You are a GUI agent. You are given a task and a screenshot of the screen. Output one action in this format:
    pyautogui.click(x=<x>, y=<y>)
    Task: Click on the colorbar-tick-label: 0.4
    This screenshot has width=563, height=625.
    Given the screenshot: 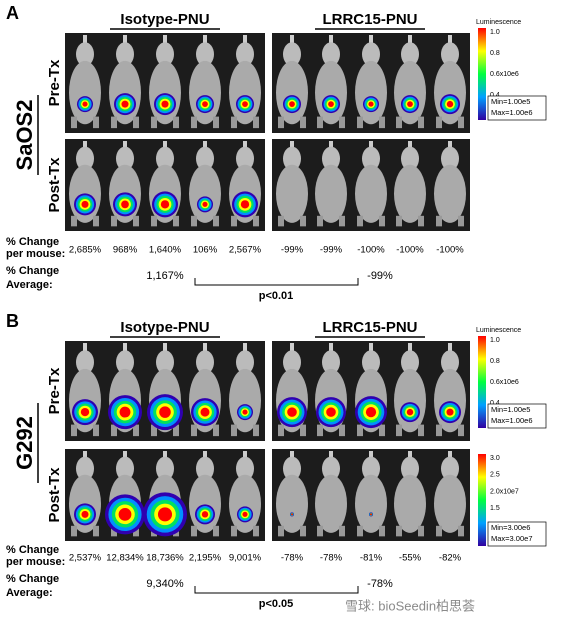 What is the action you would take?
    pyautogui.click(x=495, y=403)
    